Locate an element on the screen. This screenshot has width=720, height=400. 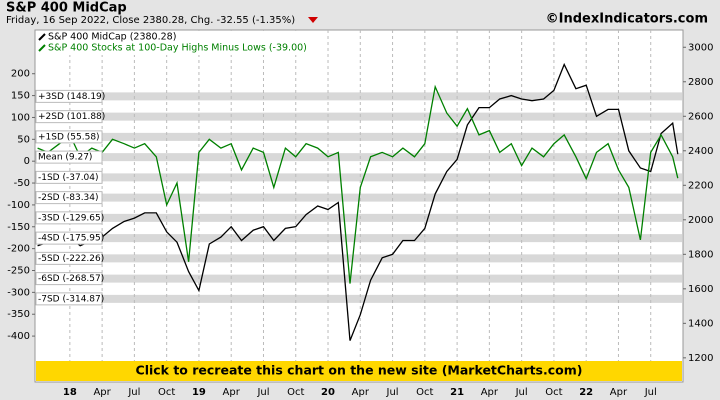
y2-tick-label: 2400 is located at coordinates (700, 151).